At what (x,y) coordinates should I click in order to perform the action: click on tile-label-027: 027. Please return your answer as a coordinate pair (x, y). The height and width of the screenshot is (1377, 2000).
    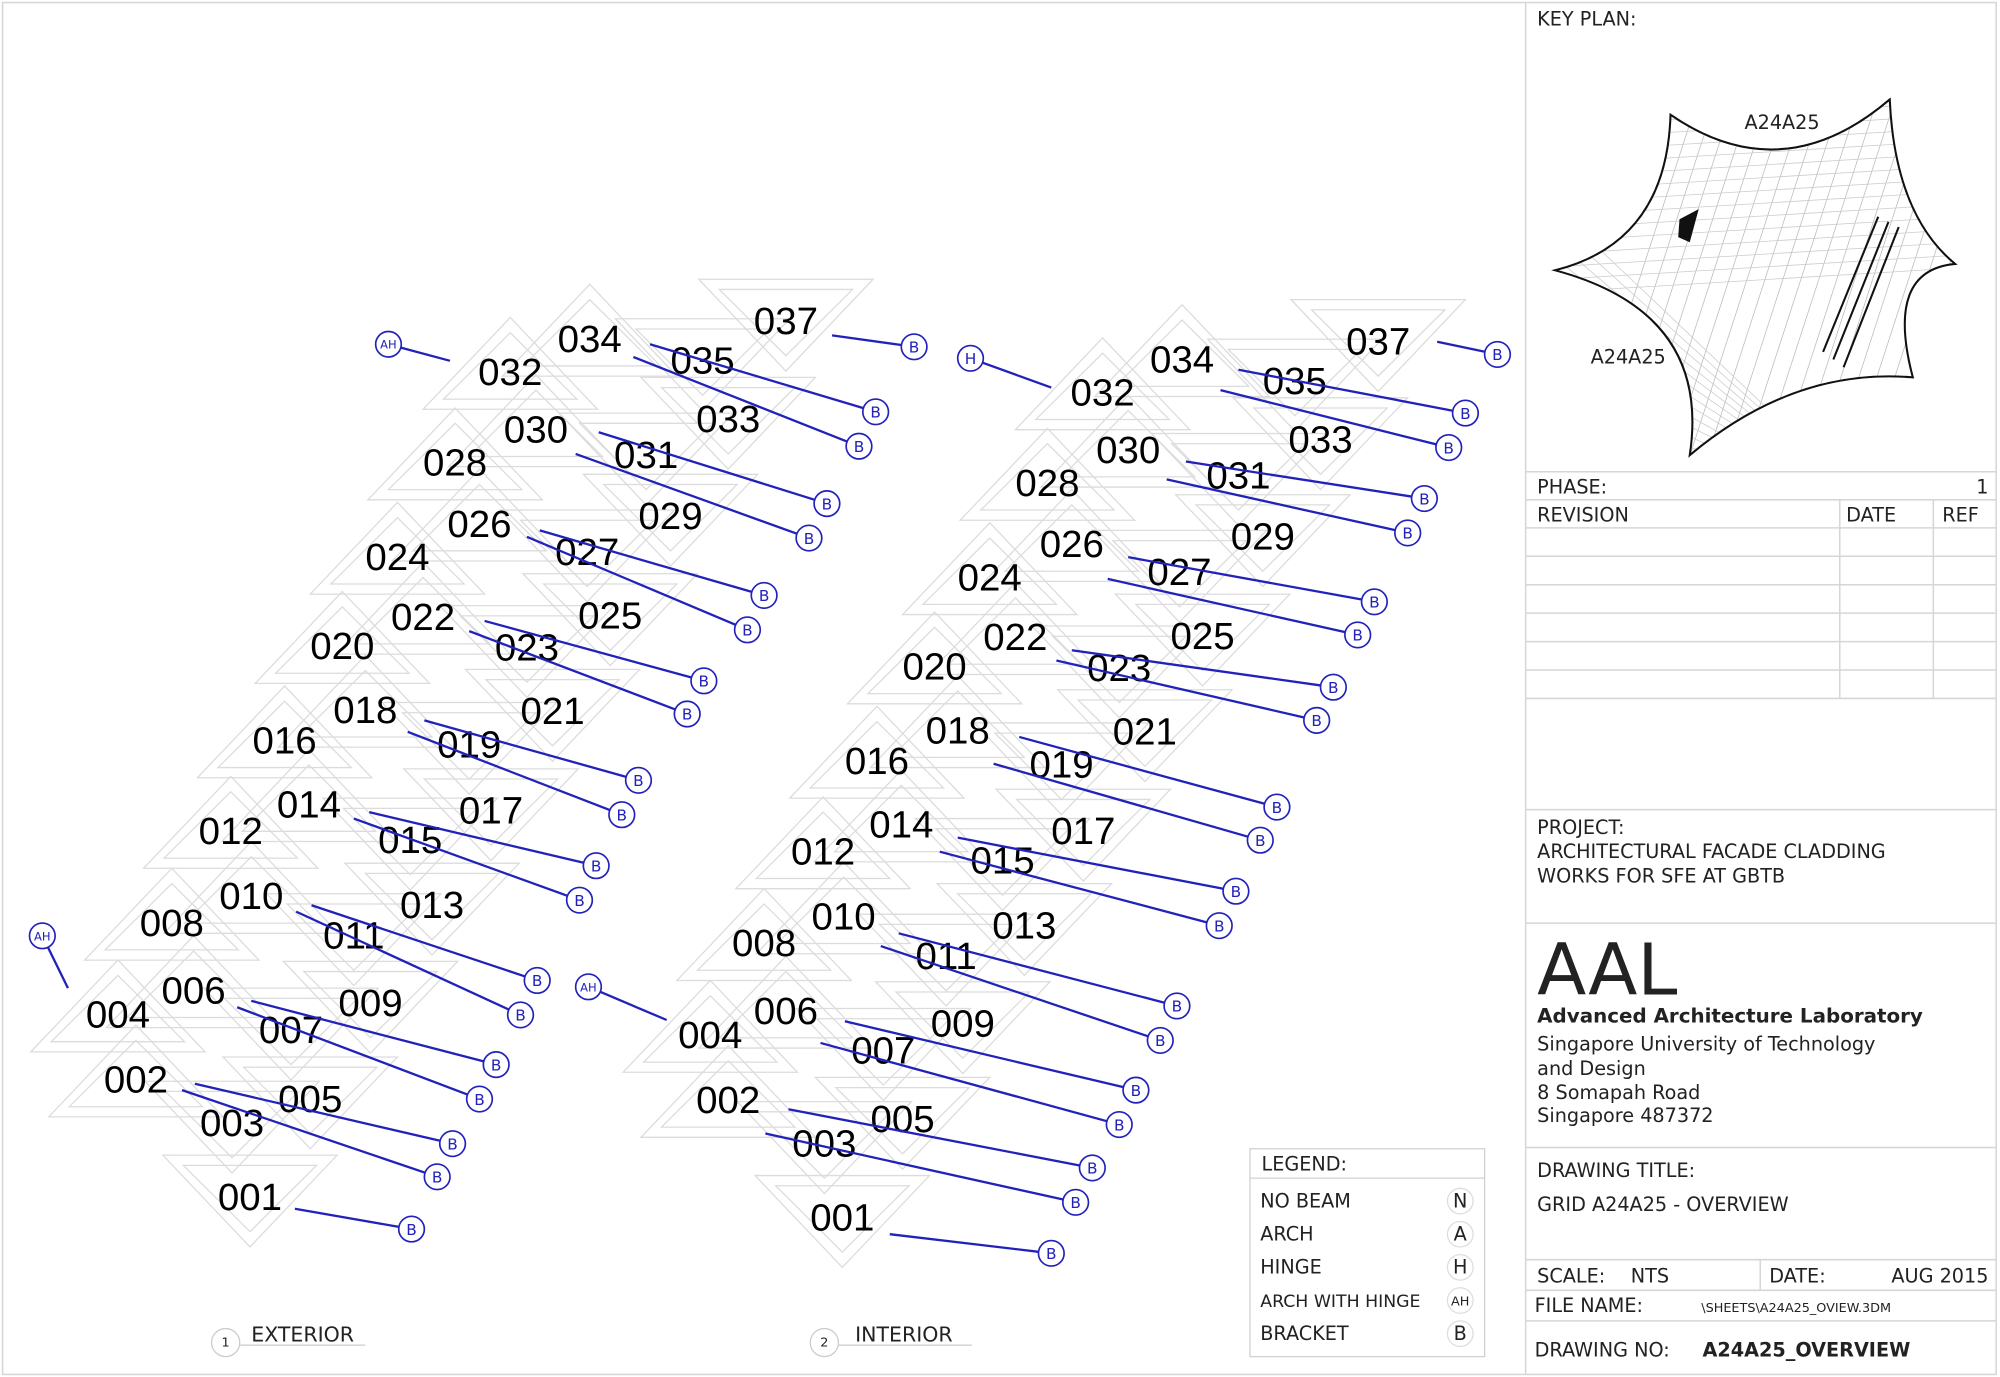
    Looking at the image, I should click on (1179, 572).